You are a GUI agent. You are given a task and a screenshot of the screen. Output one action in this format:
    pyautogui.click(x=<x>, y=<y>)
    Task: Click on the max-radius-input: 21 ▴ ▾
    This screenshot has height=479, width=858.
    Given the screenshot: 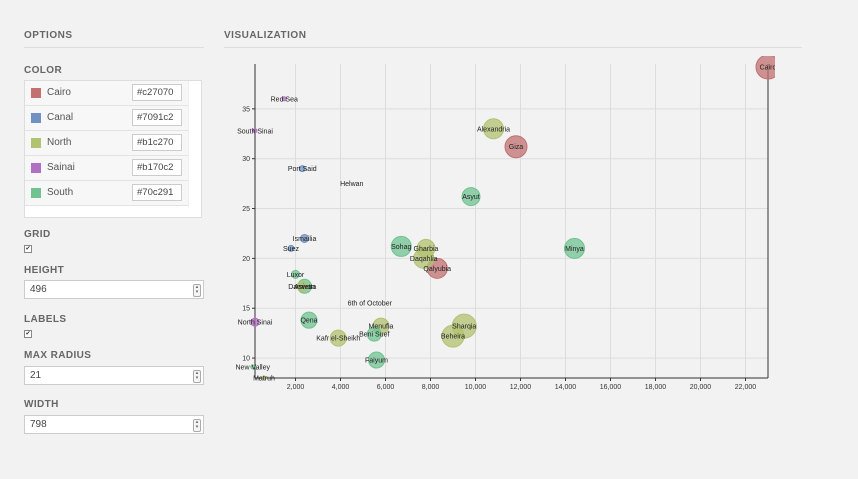 What is the action you would take?
    pyautogui.click(x=114, y=375)
    